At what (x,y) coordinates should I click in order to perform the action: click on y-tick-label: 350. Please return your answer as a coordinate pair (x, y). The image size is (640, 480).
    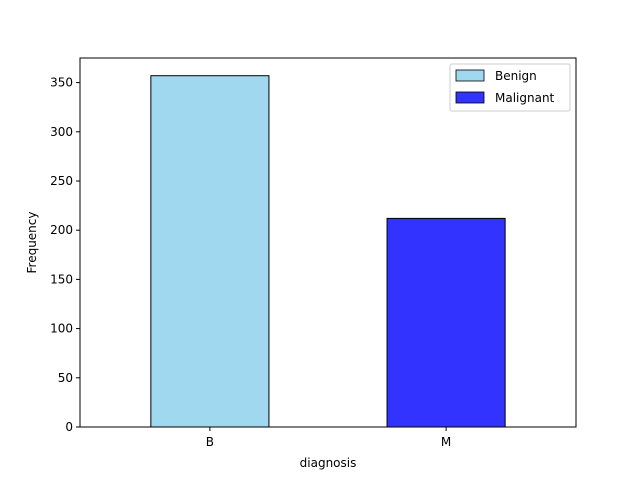
    Looking at the image, I should click on (61, 83).